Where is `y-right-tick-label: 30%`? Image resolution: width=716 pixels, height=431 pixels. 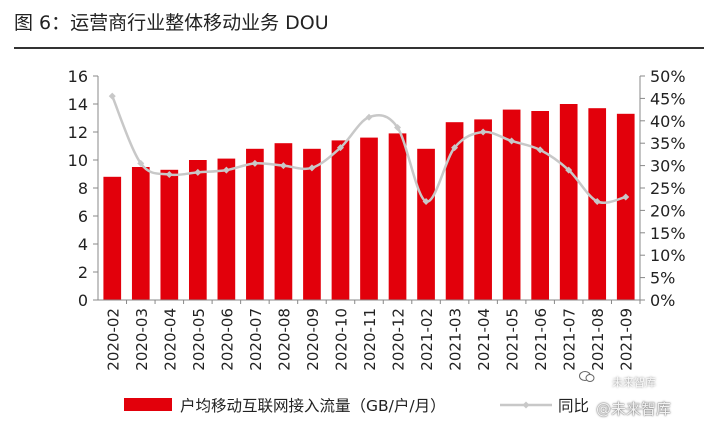
y-right-tick-label: 30% is located at coordinates (668, 166).